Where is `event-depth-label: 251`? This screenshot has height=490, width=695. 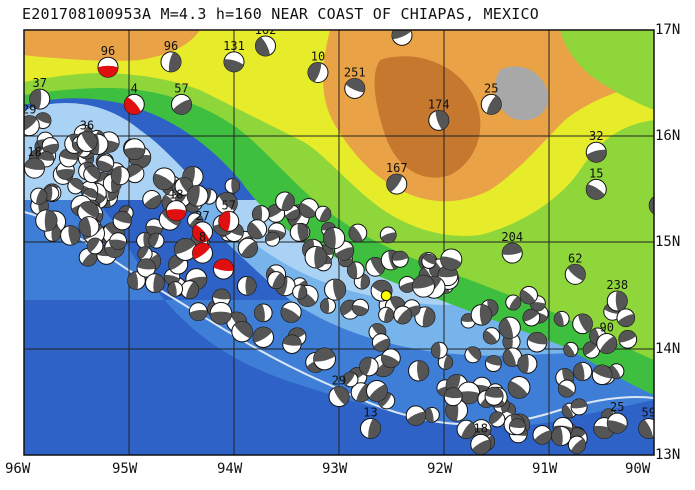 event-depth-label: 251 is located at coordinates (355, 72).